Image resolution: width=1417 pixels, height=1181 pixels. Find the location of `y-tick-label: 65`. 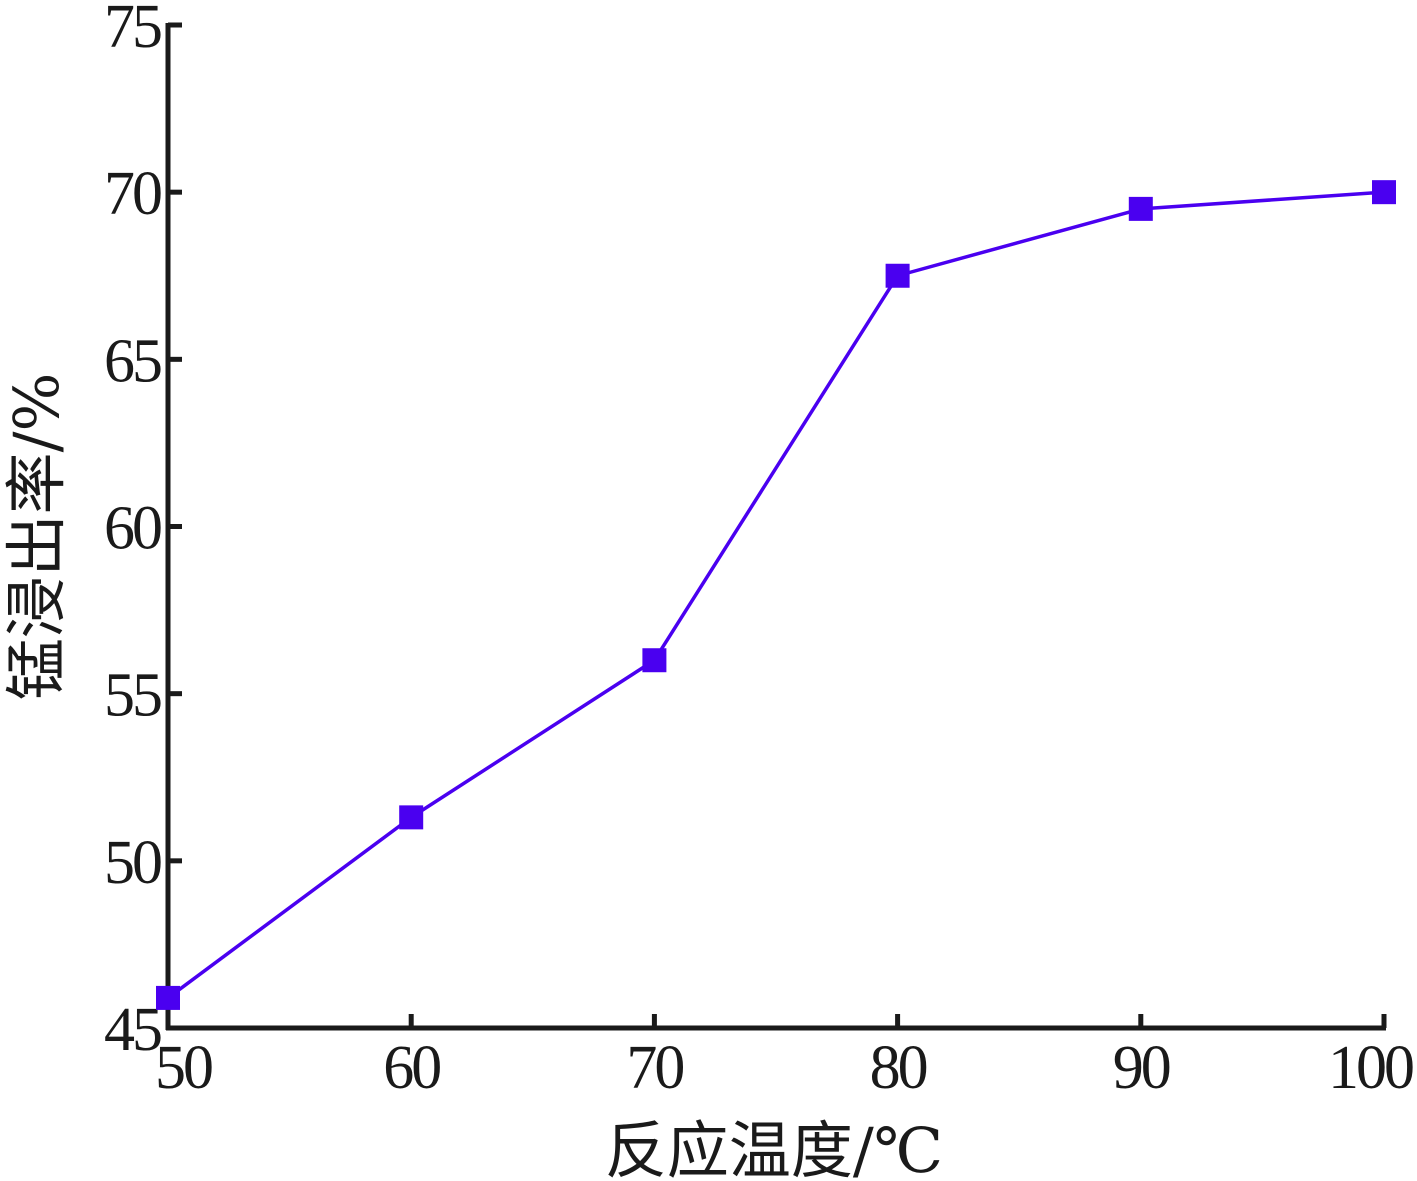

y-tick-label: 65 is located at coordinates (132, 361).